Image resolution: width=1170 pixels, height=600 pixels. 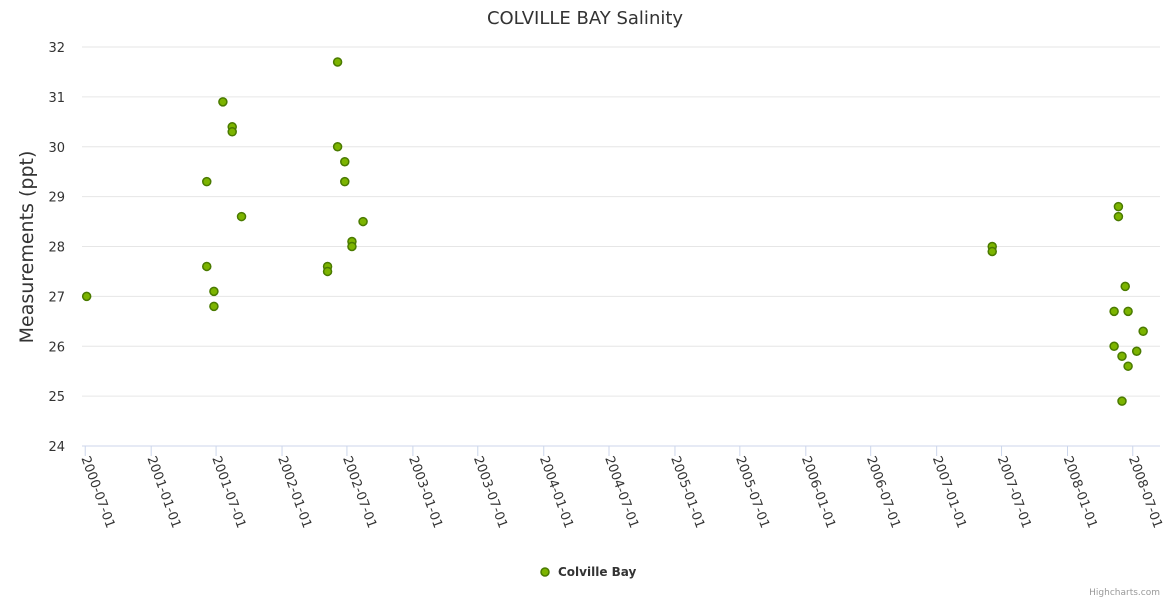 I want to click on x-tick-label-2001-07-01: 2001-07-01, so click(x=228, y=492).